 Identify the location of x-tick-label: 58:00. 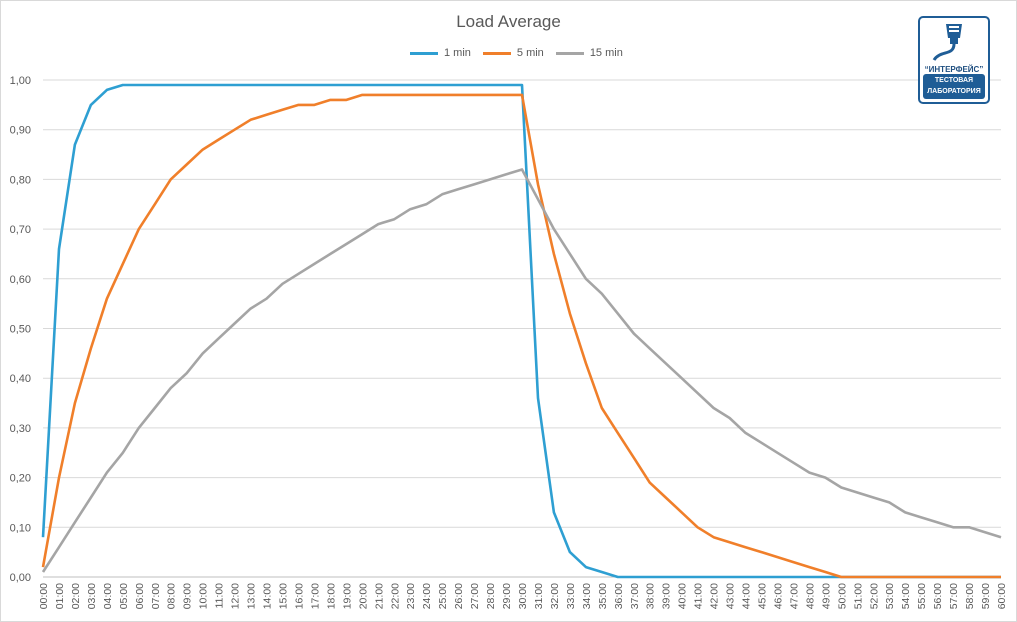
(970, 596).